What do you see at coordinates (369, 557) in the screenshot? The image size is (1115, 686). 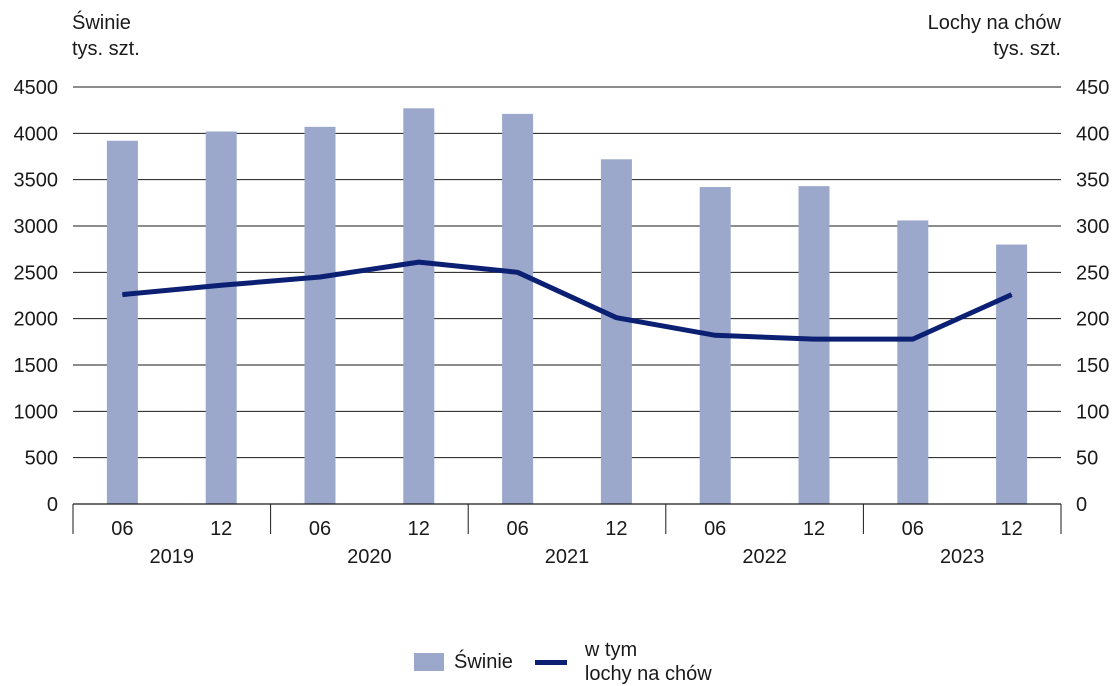 I see `x-year-label: 2020` at bounding box center [369, 557].